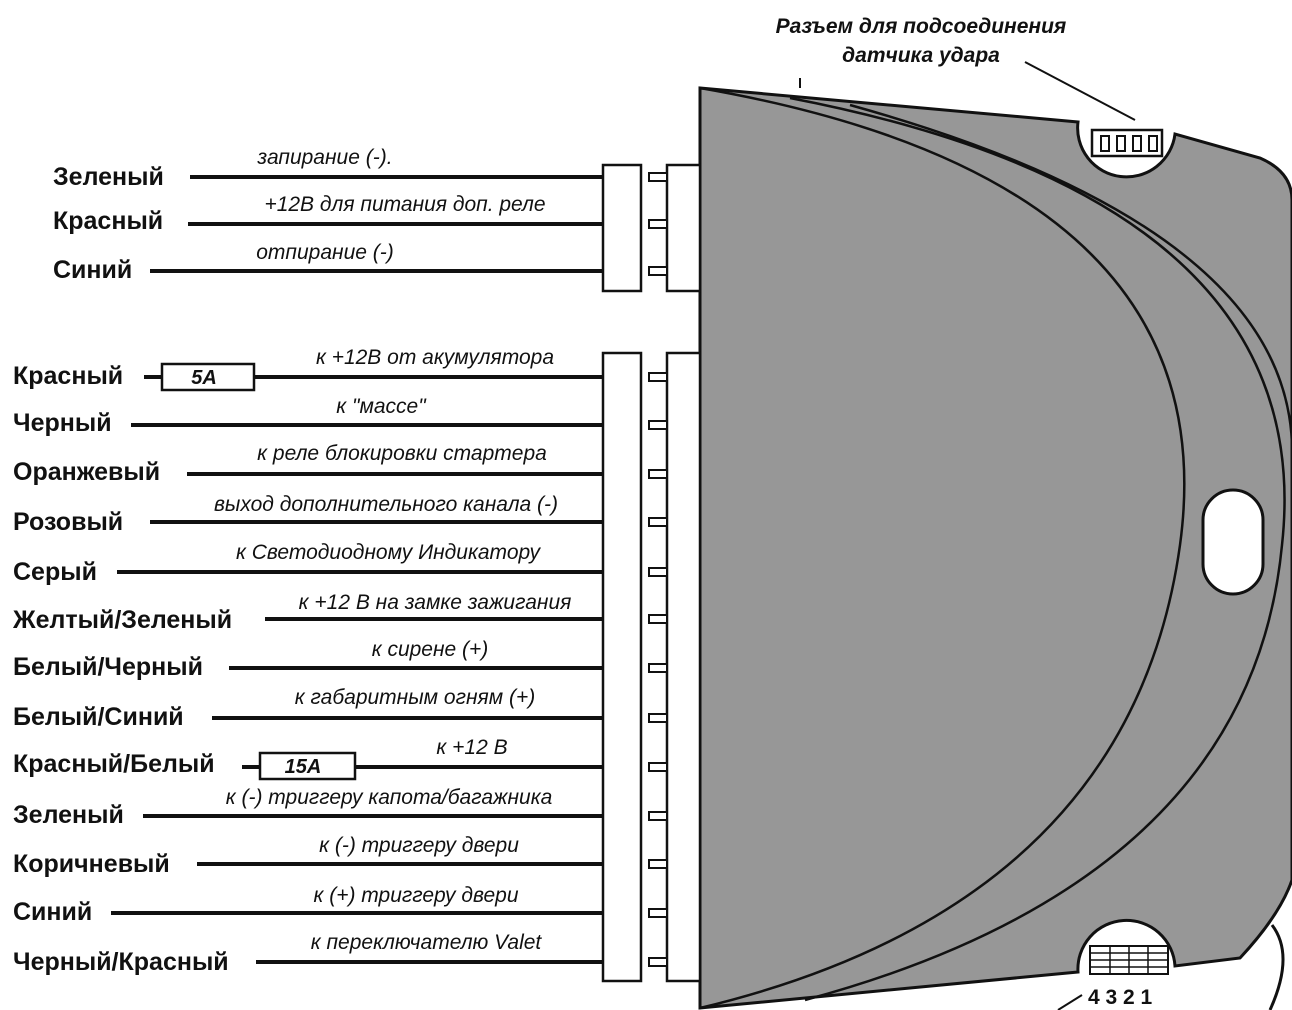 This screenshot has height=1010, width=1292. I want to click on main-wire-row: Красный/Белый 15A к +12 В, so click(308, 758).